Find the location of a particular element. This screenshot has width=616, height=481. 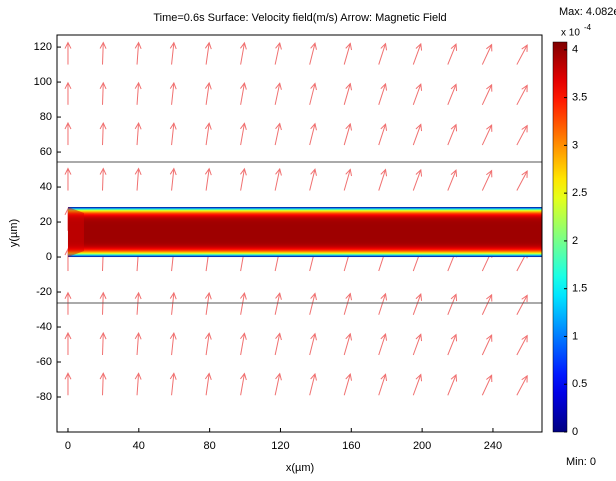

x-tick-label: 240 is located at coordinates (493, 446).